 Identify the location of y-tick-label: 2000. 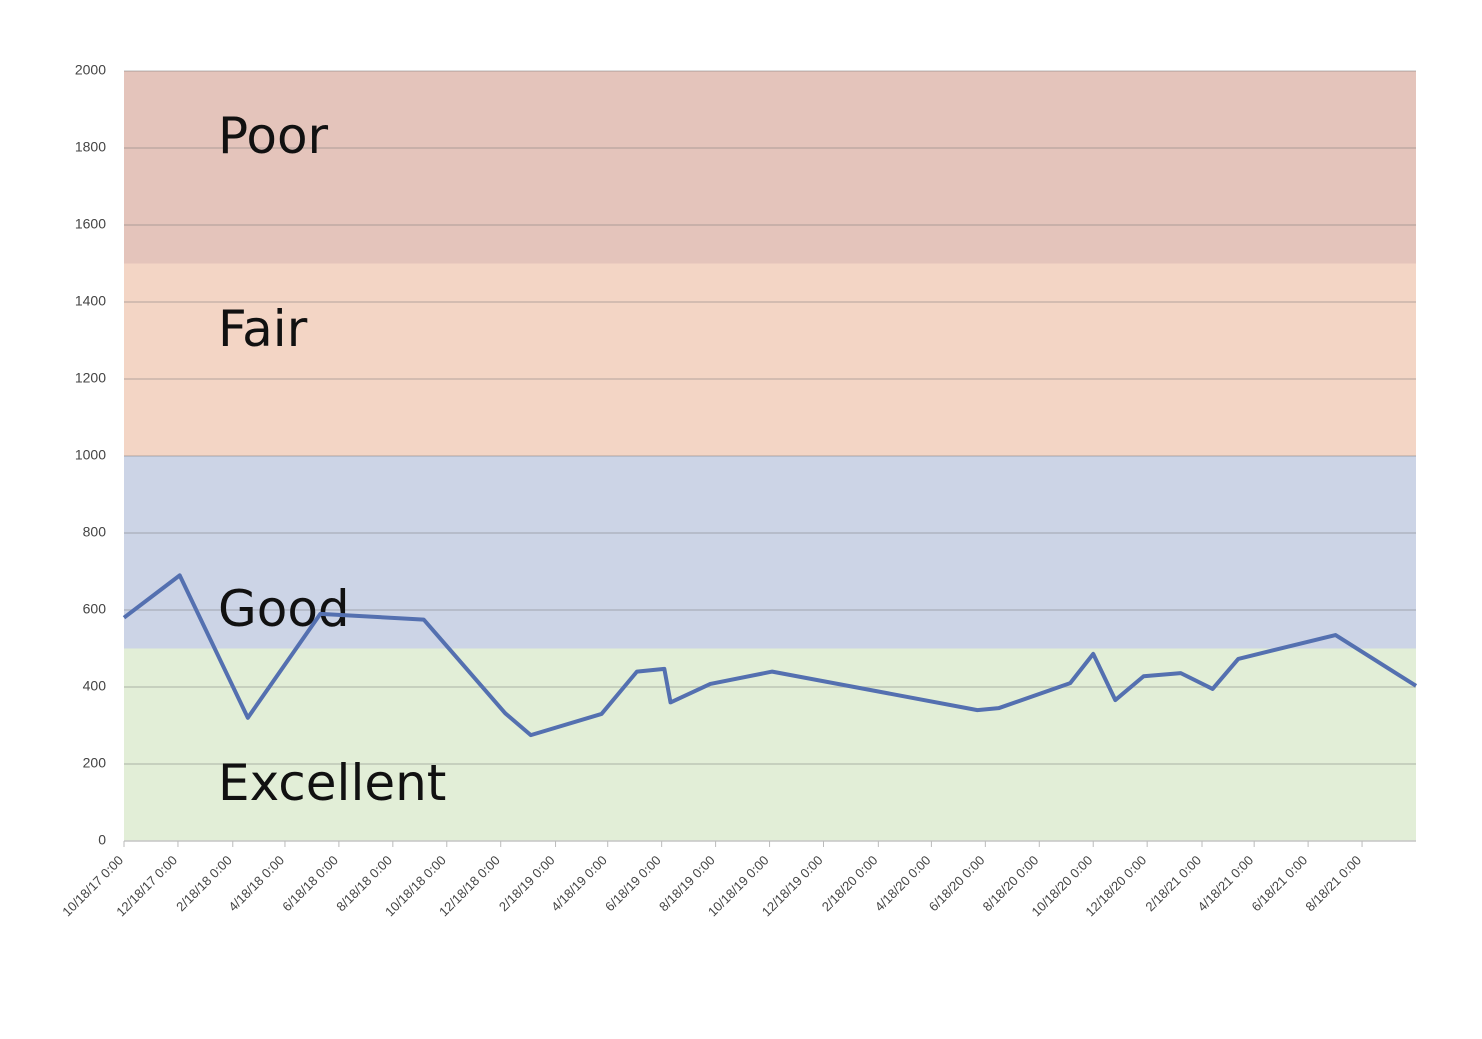
(90, 70).